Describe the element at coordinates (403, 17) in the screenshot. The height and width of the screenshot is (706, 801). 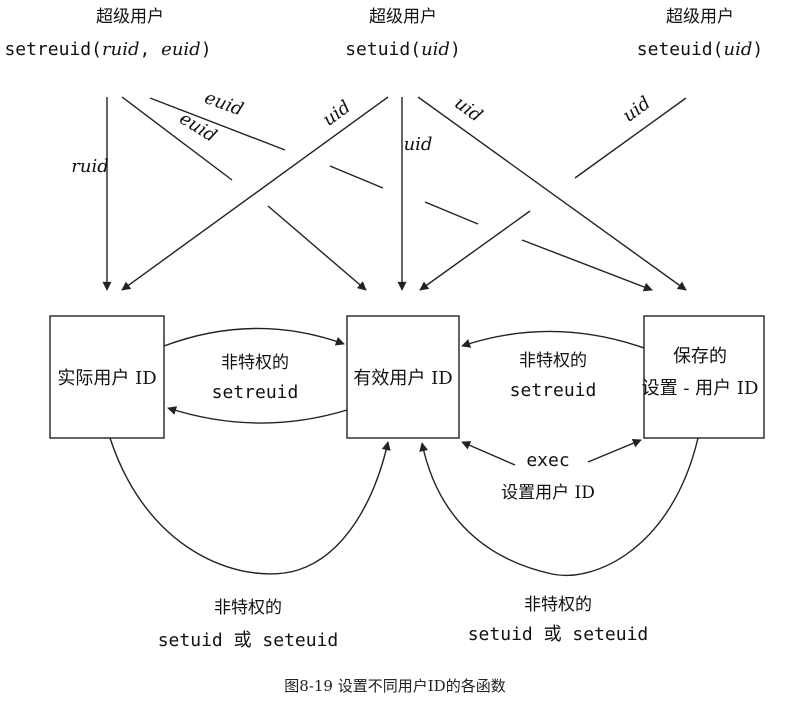
I see `superuser-label-middle: 超级用户` at that location.